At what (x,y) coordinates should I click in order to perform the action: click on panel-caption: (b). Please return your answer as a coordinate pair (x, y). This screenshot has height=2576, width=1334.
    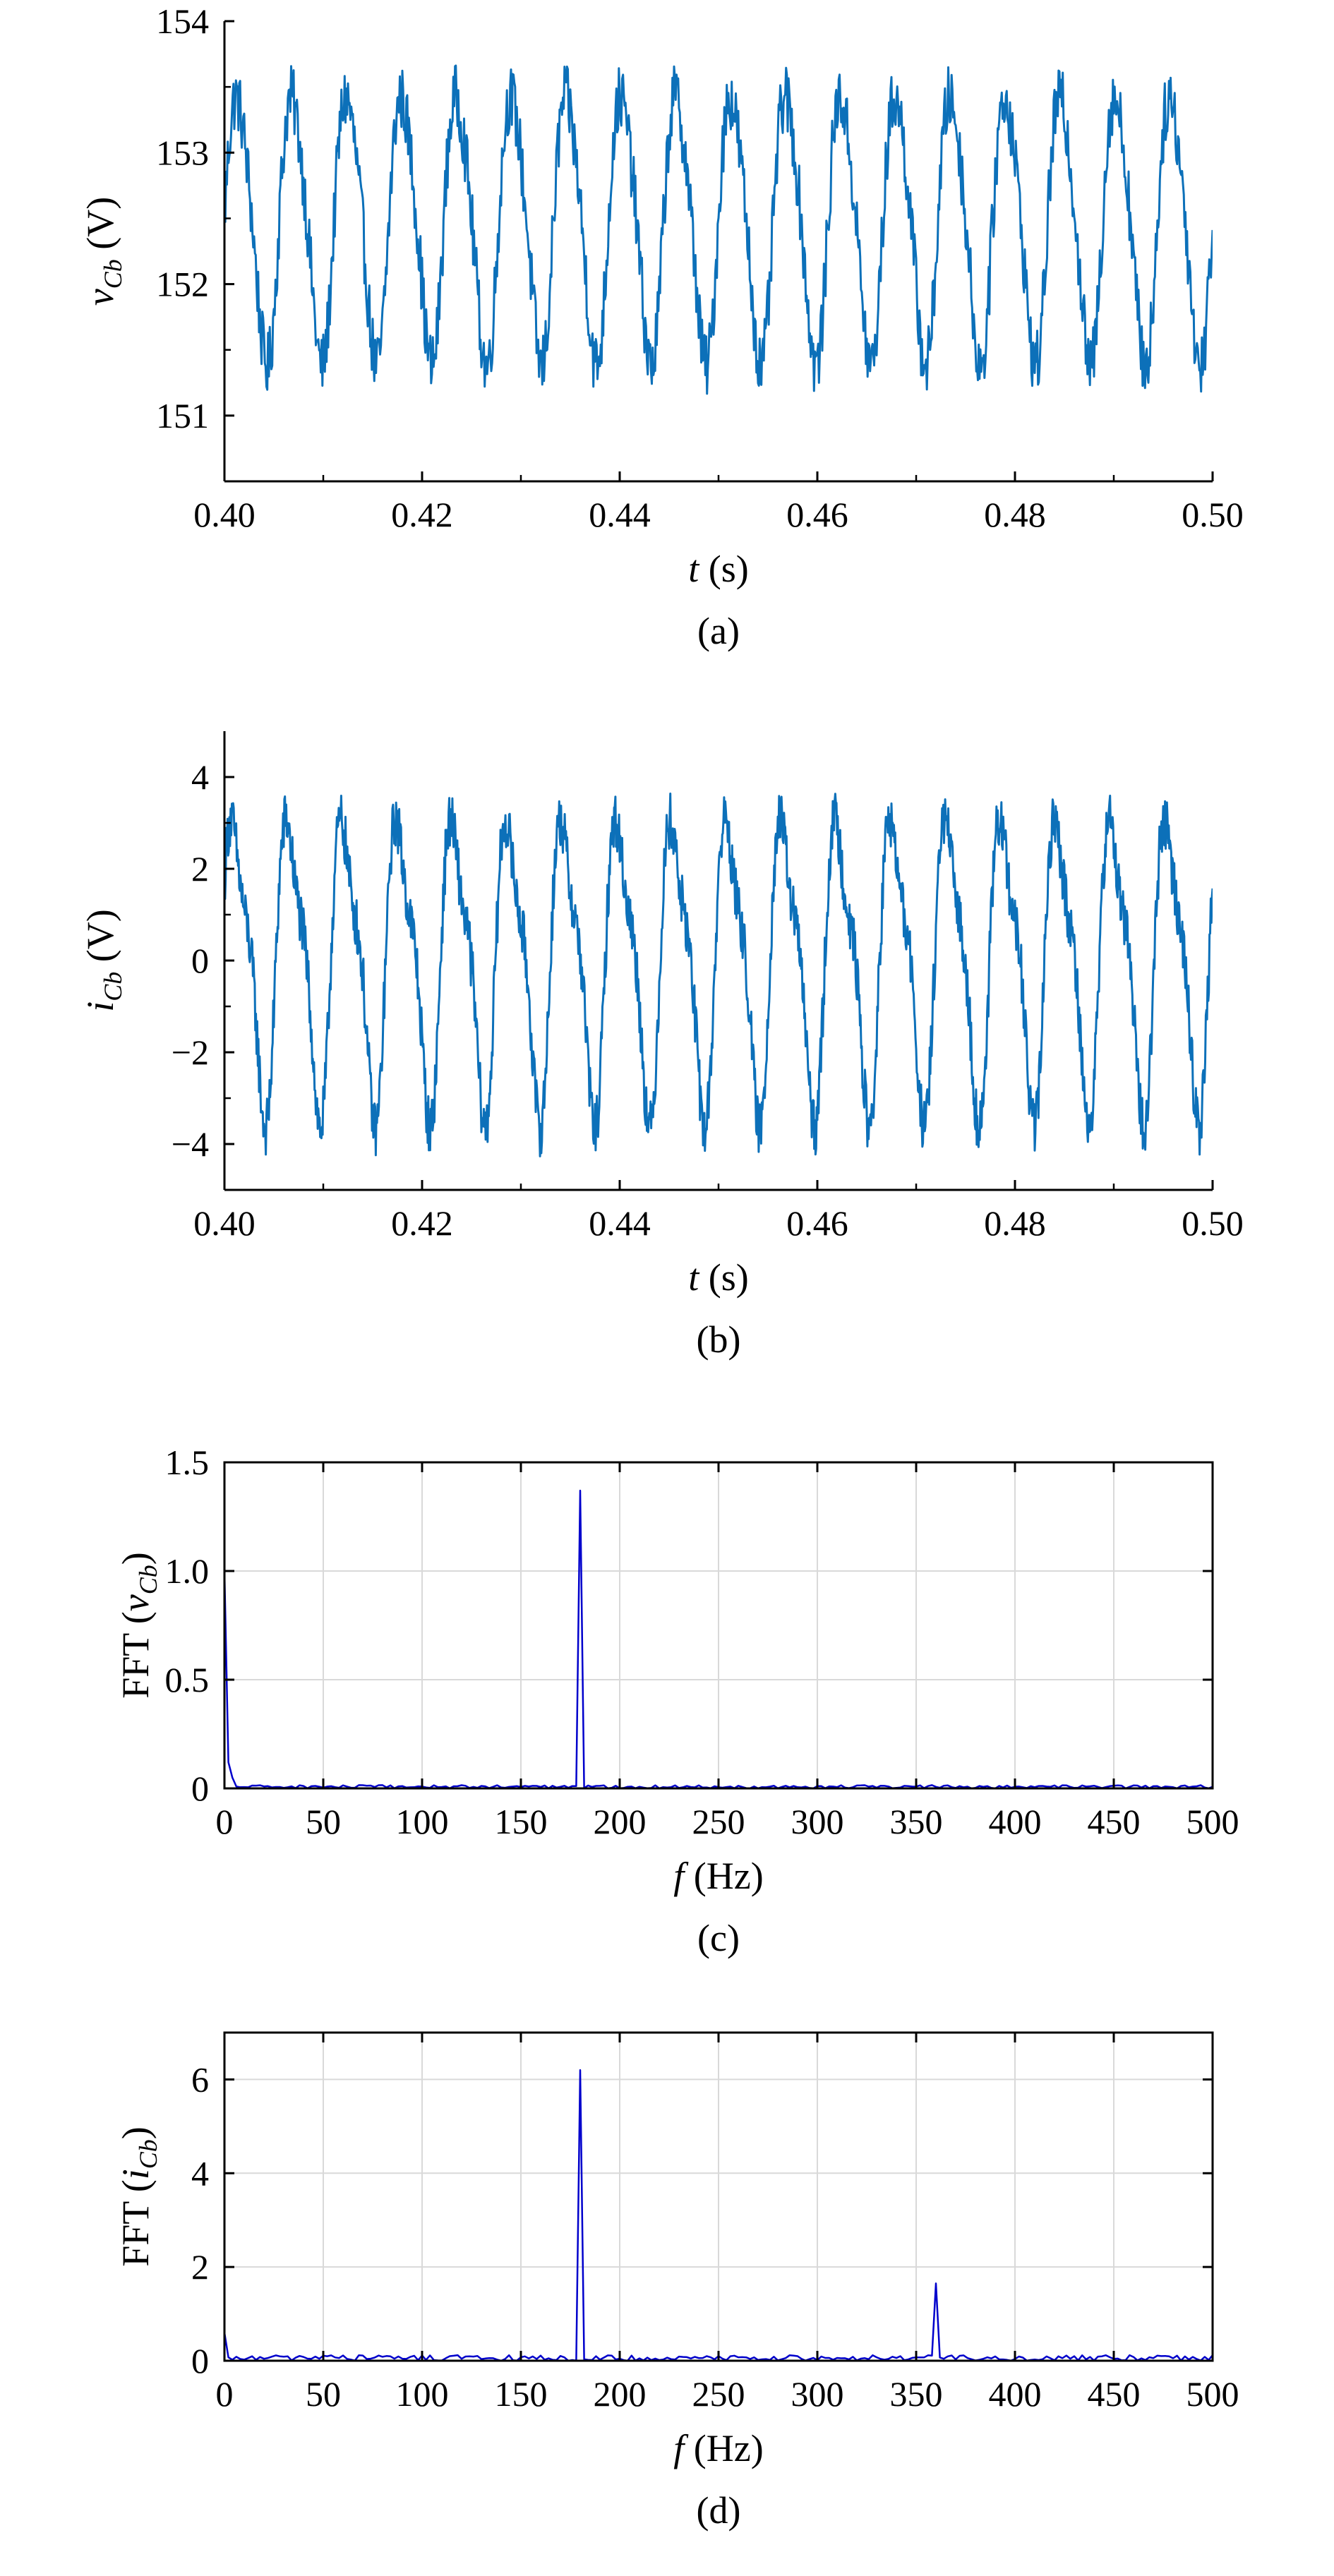
    Looking at the image, I should click on (719, 1339).